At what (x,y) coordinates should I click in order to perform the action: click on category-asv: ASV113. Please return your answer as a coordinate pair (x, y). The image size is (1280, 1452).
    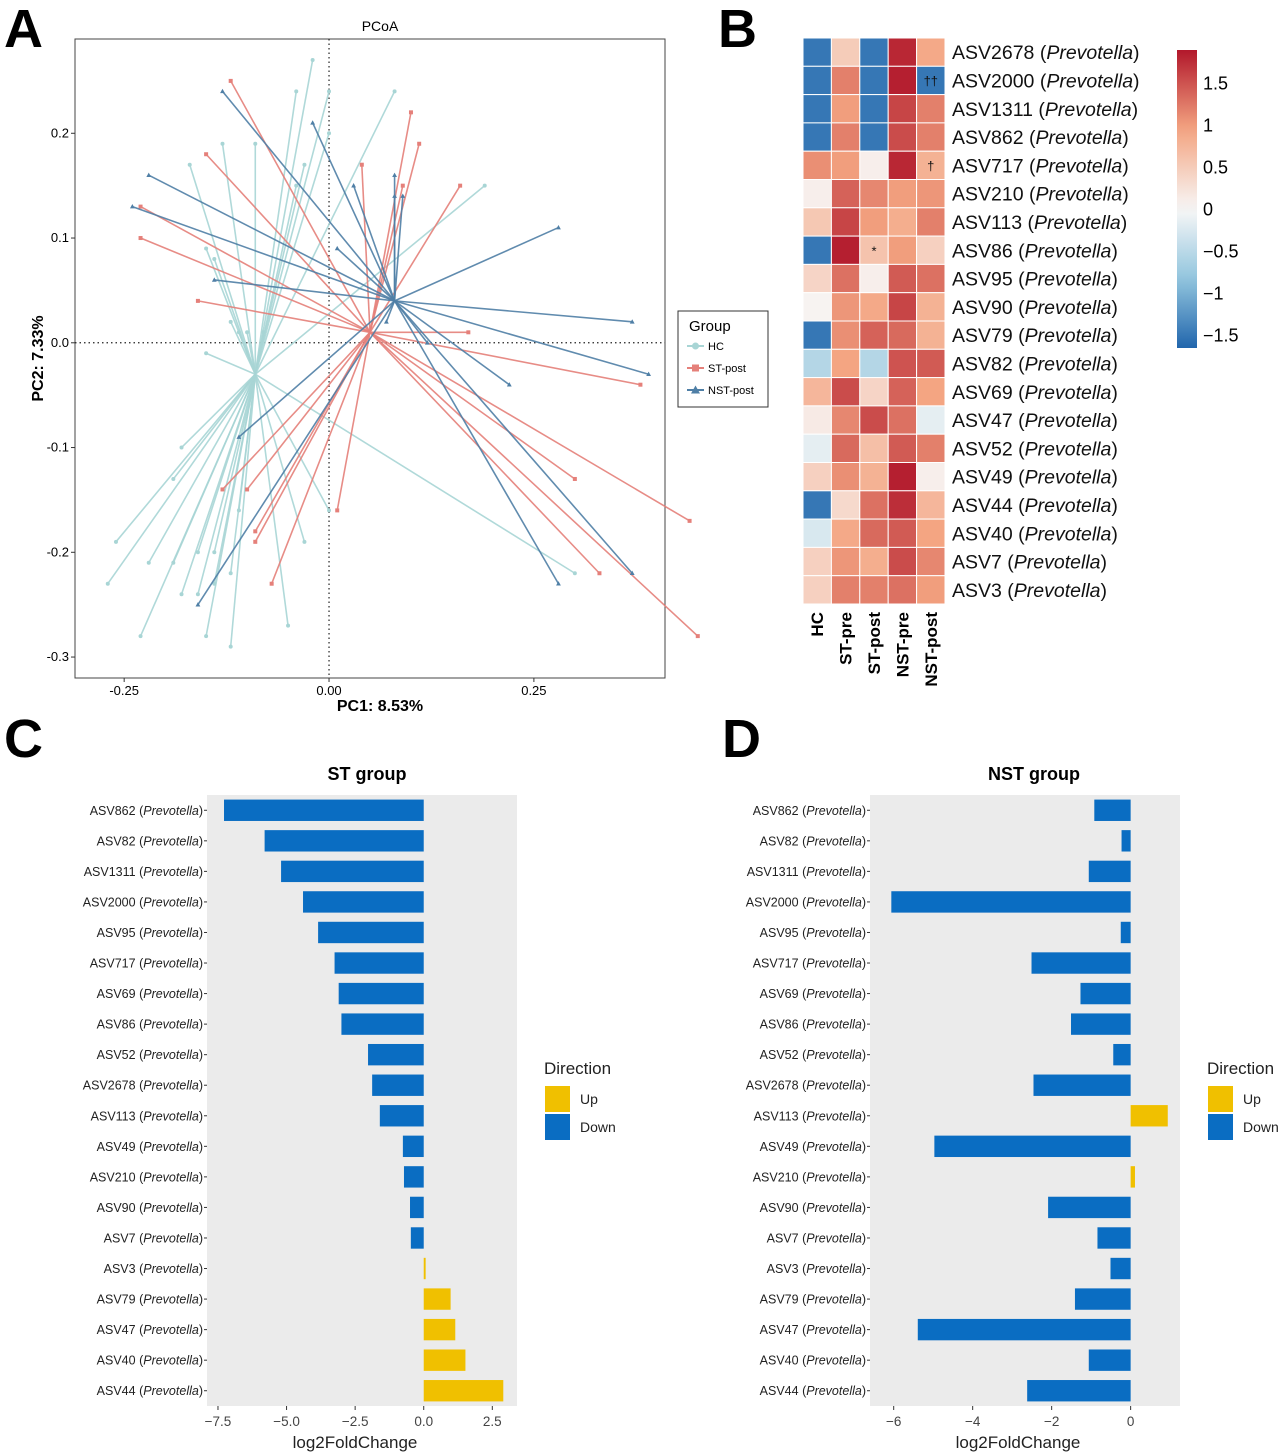
    Looking at the image, I should click on (113, 1116).